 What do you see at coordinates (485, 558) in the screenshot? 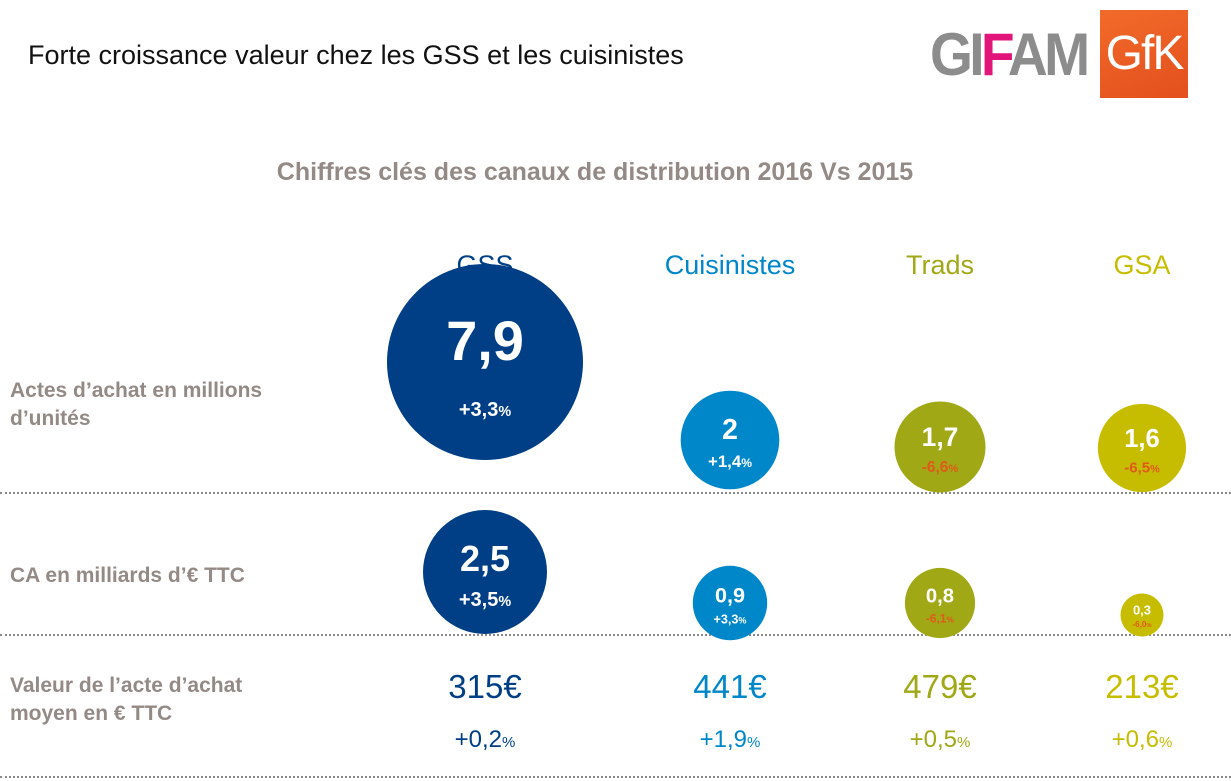
I see `bubble-value-gss-row1: 2,5` at bounding box center [485, 558].